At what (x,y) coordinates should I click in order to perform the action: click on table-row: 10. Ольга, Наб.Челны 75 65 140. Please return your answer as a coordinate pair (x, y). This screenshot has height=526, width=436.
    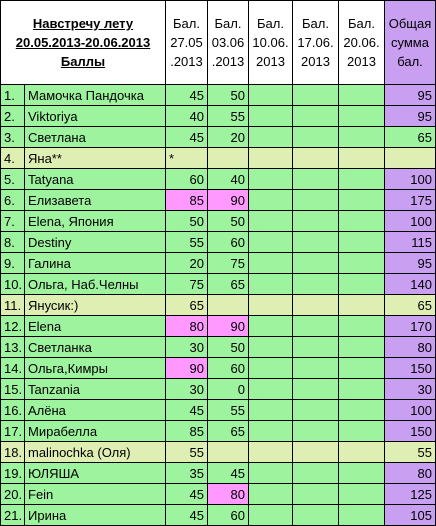
    Looking at the image, I should click on (218, 284).